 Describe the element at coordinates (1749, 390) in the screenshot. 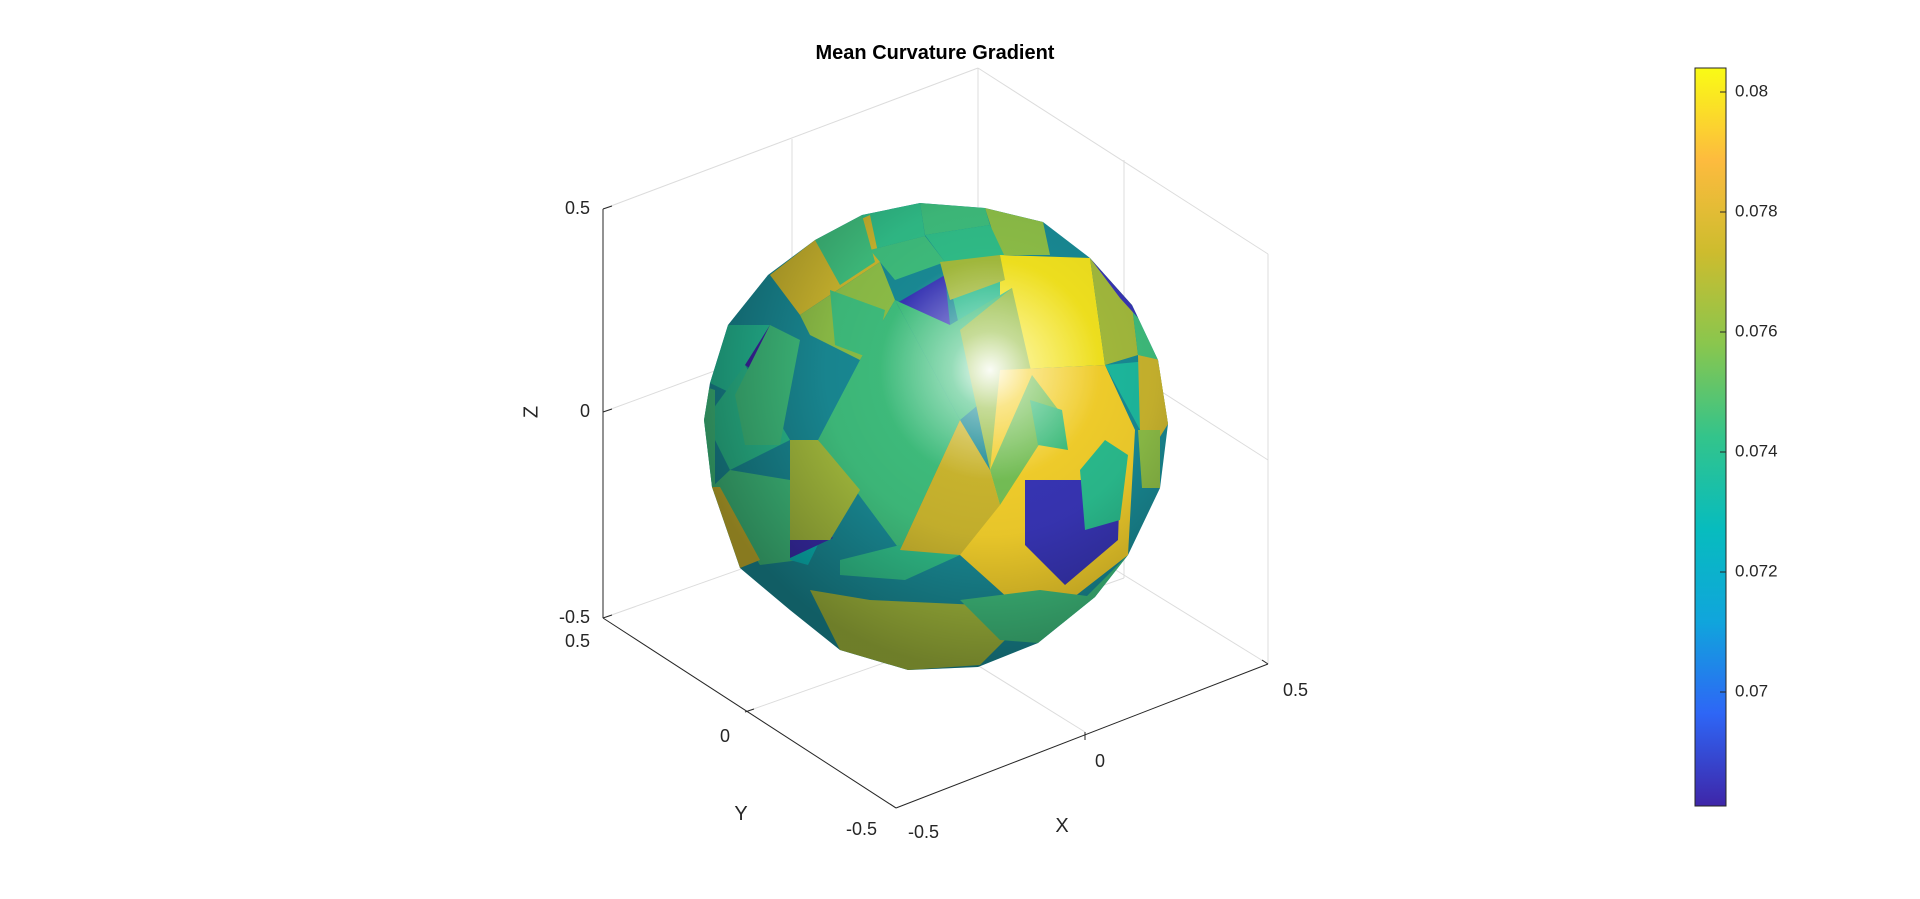

I see `colorbar-ticks: 0.07 0.072 0.074 0.076 0.078 0.08` at that location.